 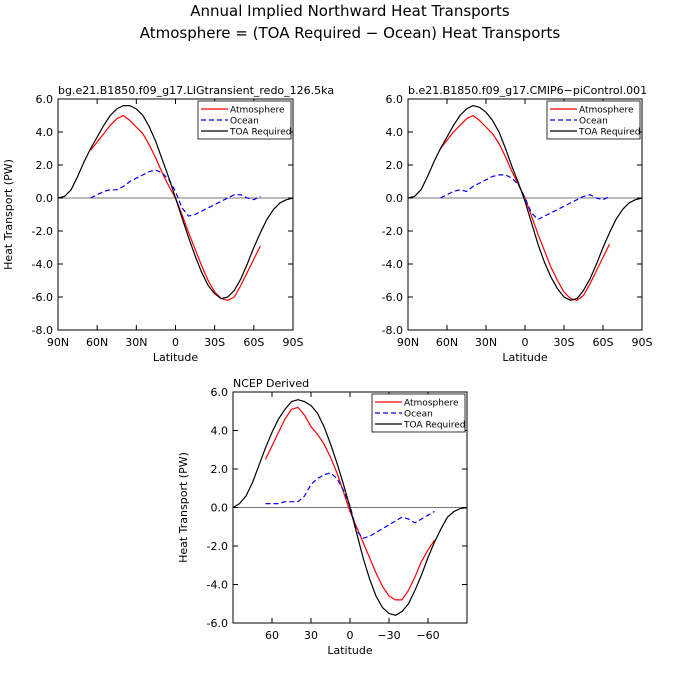 What do you see at coordinates (527, 90) in the screenshot?
I see `chart-title: b.e21.B1850.f09_g17.CMIP6−piControl.001` at bounding box center [527, 90].